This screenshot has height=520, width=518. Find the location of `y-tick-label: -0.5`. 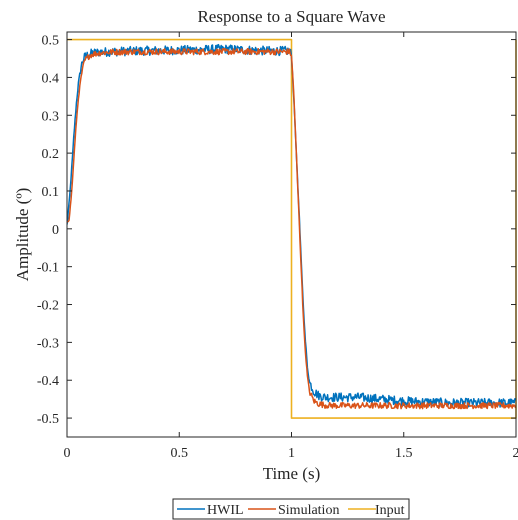

y-tick-label: -0.5 is located at coordinates (48, 419).